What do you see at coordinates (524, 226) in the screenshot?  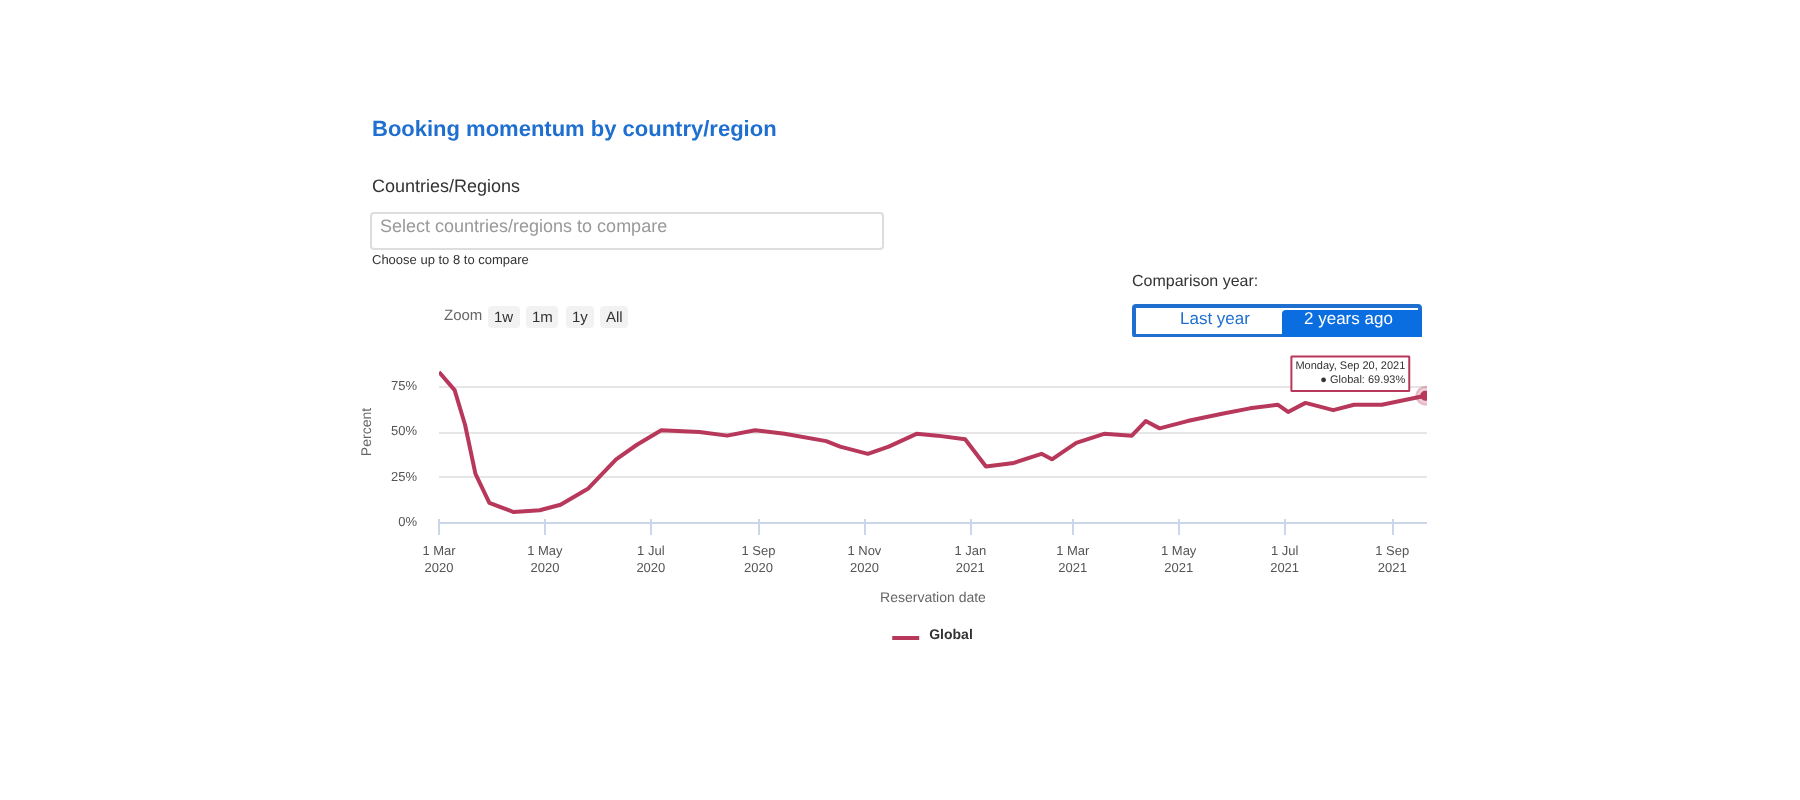 I see `text: Select countries/regions to compare` at bounding box center [524, 226].